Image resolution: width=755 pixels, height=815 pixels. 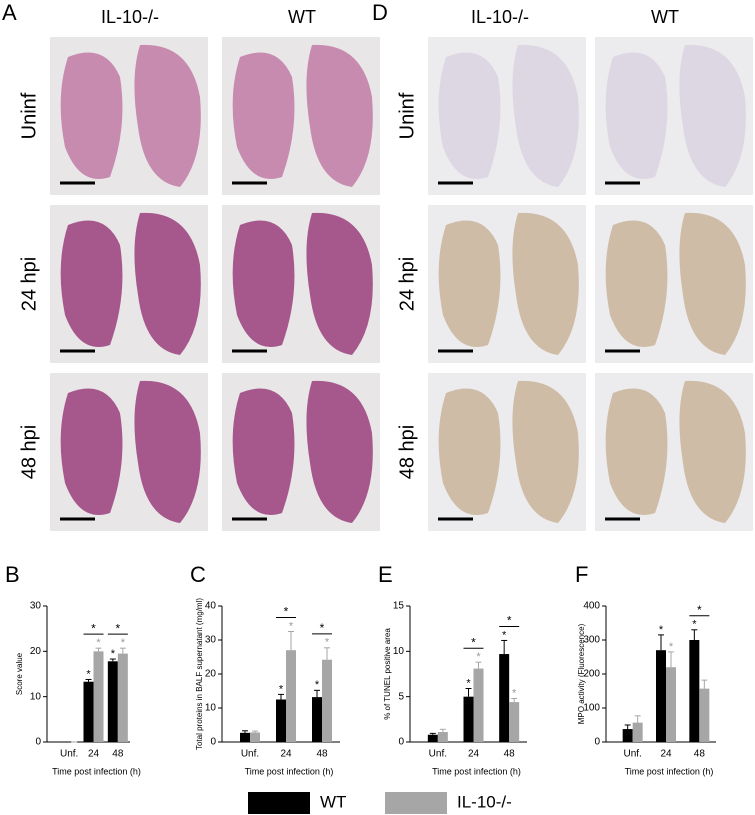 What do you see at coordinates (385, 574) in the screenshot?
I see `panel-letter: E` at bounding box center [385, 574].